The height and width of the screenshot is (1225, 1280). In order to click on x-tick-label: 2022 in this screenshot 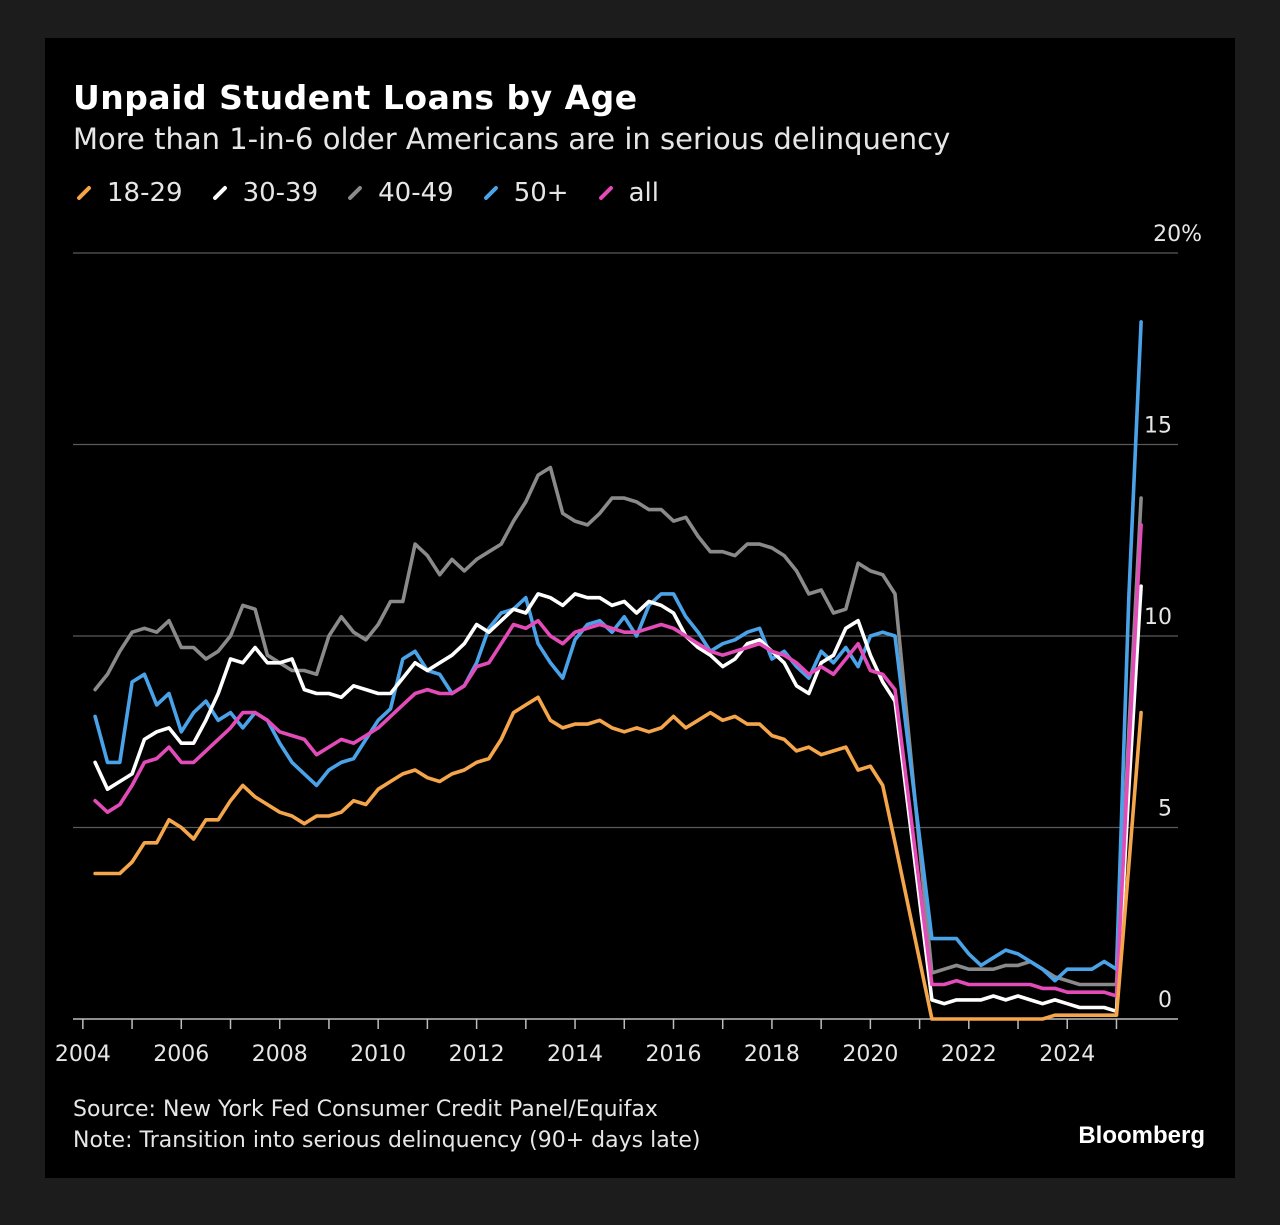, I will do `click(969, 1054)`.